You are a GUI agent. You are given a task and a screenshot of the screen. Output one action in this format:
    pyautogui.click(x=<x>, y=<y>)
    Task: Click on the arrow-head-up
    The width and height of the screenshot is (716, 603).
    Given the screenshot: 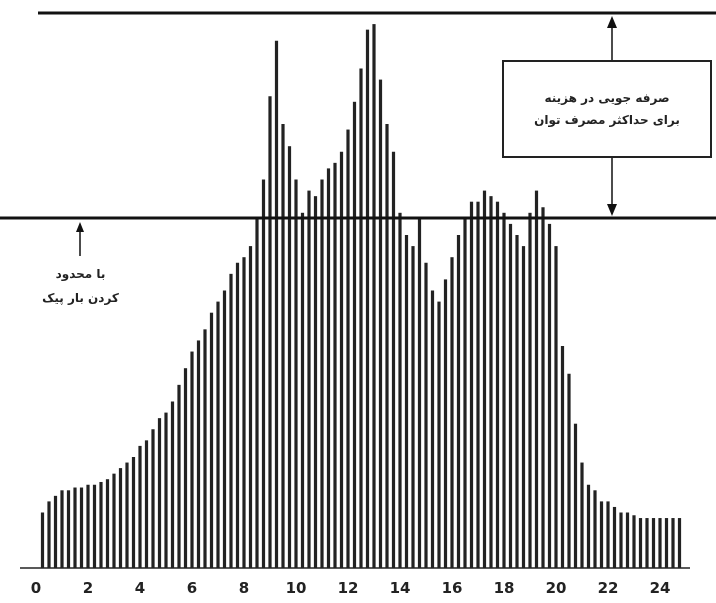 What is the action you would take?
    pyautogui.click(x=612, y=22)
    